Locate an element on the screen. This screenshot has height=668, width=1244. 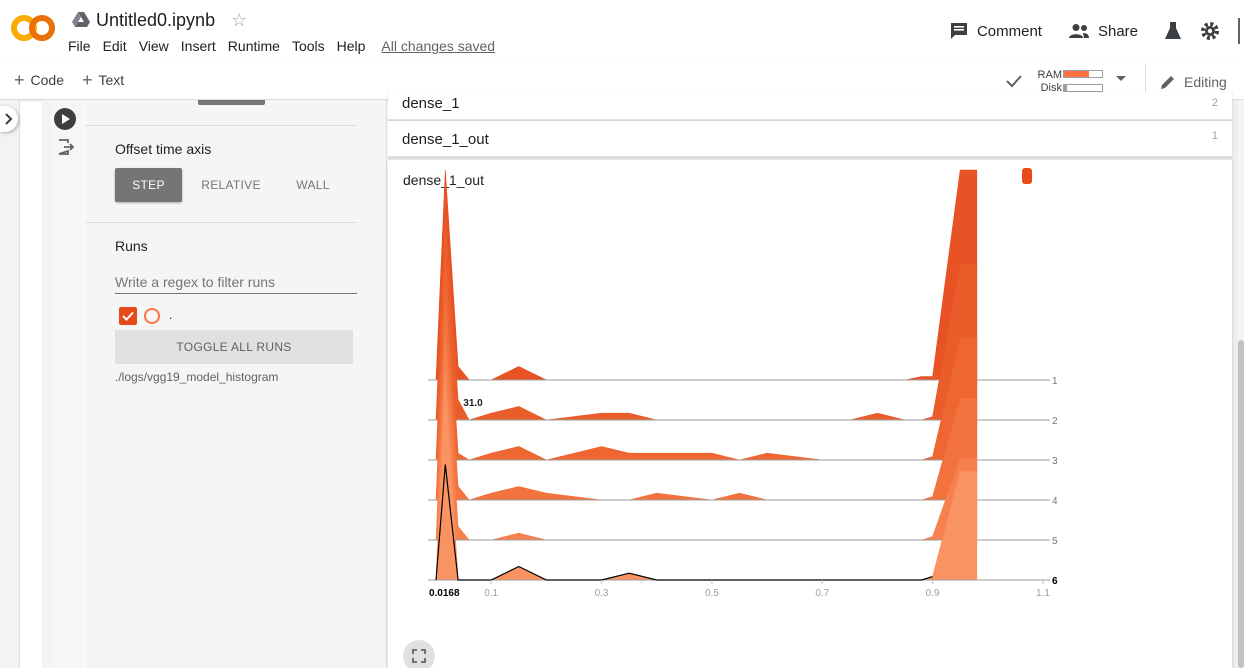
toggle-all-runs-button: TOGGLE ALL RUNS is located at coordinates (234, 347).